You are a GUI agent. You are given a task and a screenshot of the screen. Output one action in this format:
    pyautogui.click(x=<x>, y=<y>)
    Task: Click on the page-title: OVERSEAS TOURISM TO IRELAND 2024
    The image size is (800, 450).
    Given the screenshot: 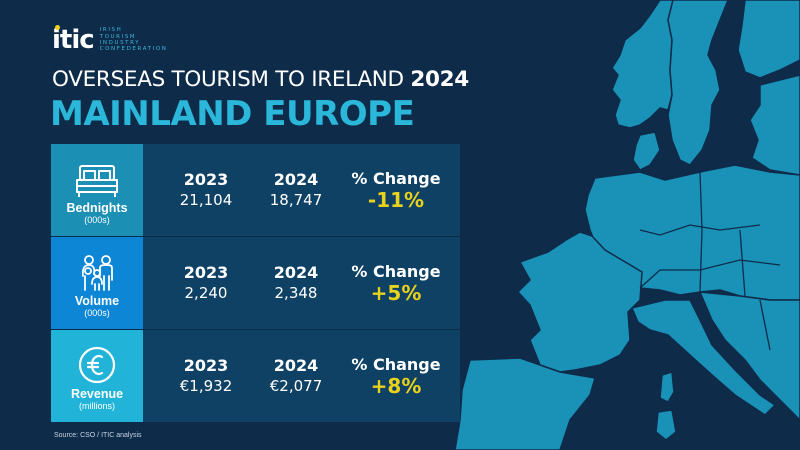 What is the action you would take?
    pyautogui.click(x=260, y=79)
    